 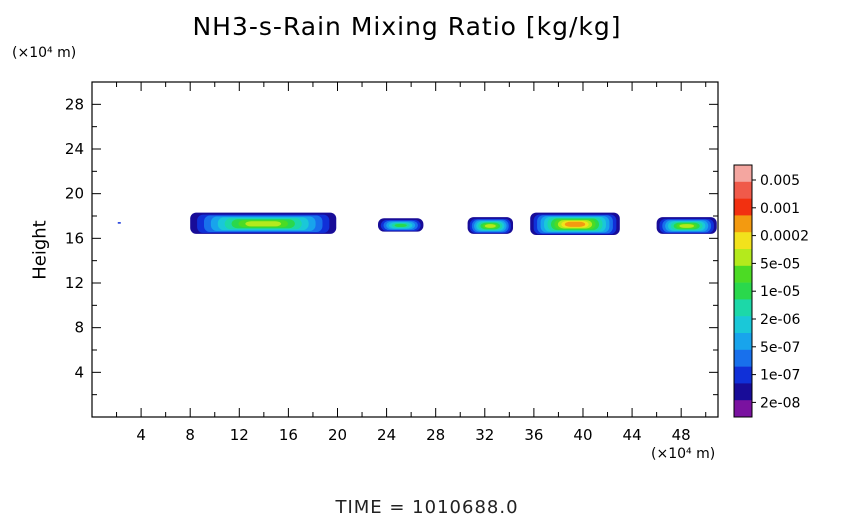 I want to click on x-tick-label: 8, so click(x=190, y=435).